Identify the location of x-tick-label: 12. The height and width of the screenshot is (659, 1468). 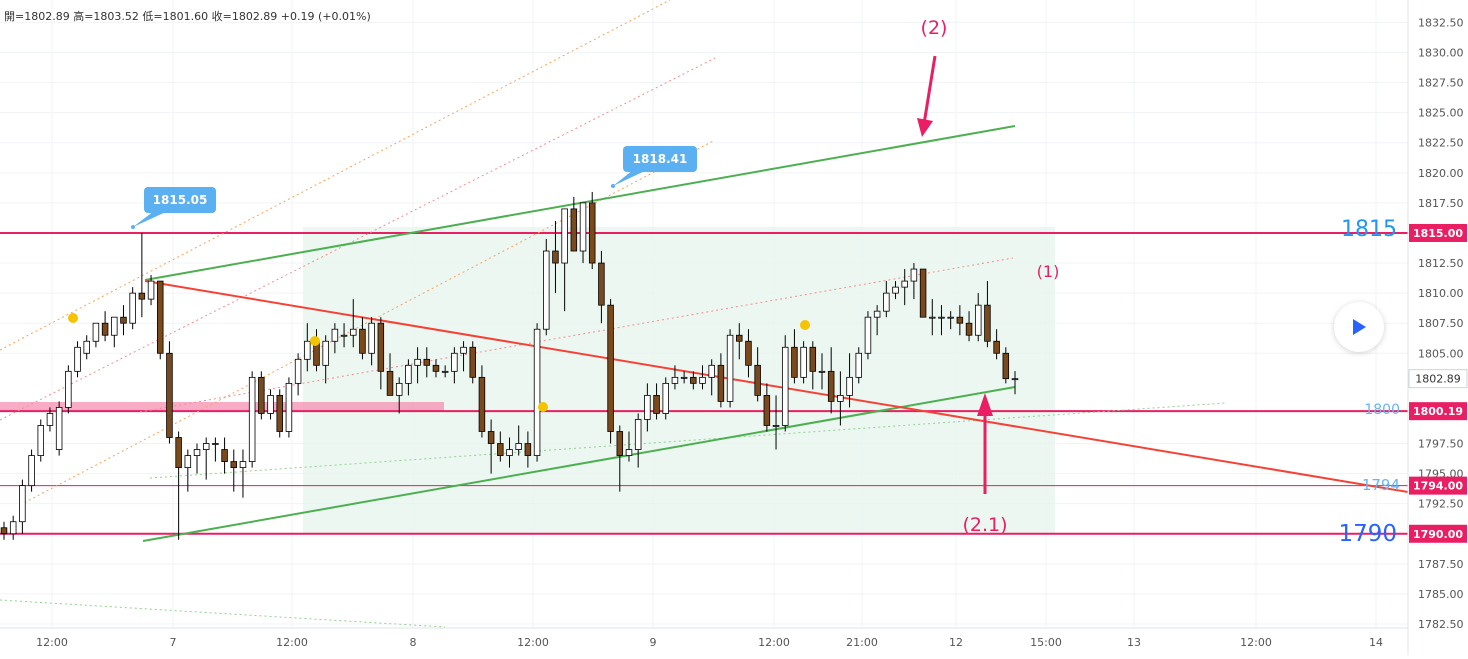
(956, 642).